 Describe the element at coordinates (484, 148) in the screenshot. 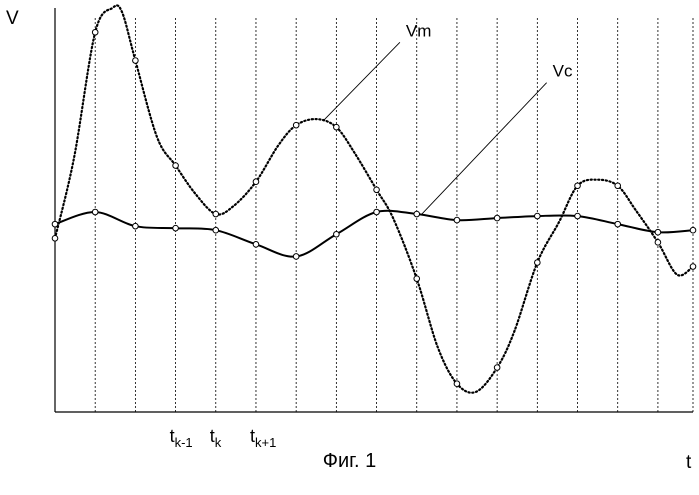

I see `annotation-leader-vc` at that location.